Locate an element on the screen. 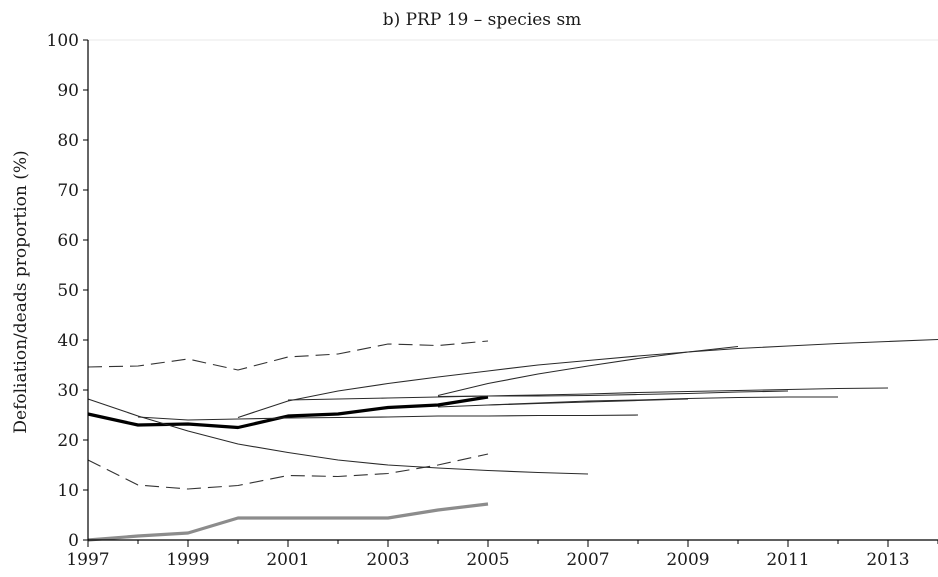  y-tick-label: 30 is located at coordinates (68, 391).